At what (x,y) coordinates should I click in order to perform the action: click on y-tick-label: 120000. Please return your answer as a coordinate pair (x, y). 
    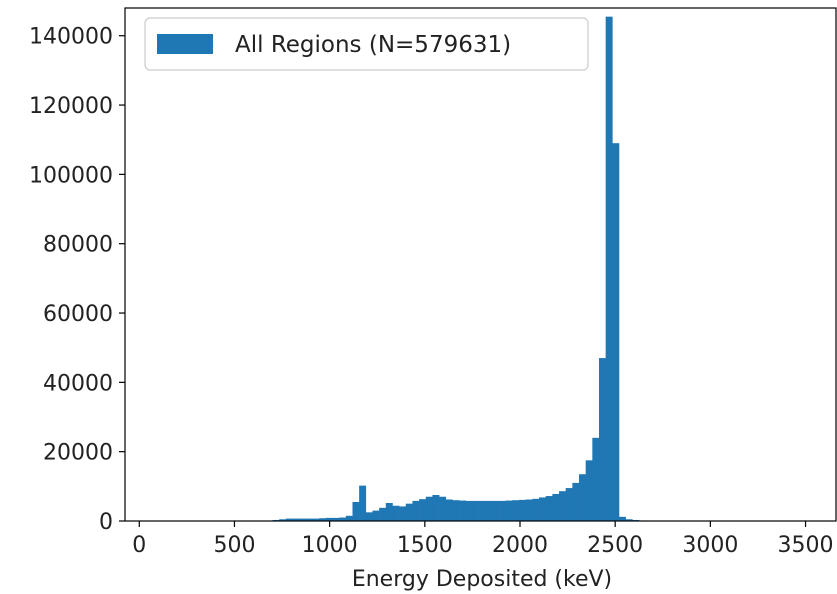
    Looking at the image, I should click on (71, 106).